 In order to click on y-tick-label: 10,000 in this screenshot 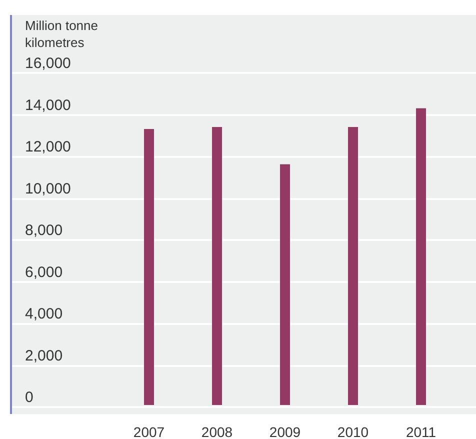, I will do `click(48, 189)`.